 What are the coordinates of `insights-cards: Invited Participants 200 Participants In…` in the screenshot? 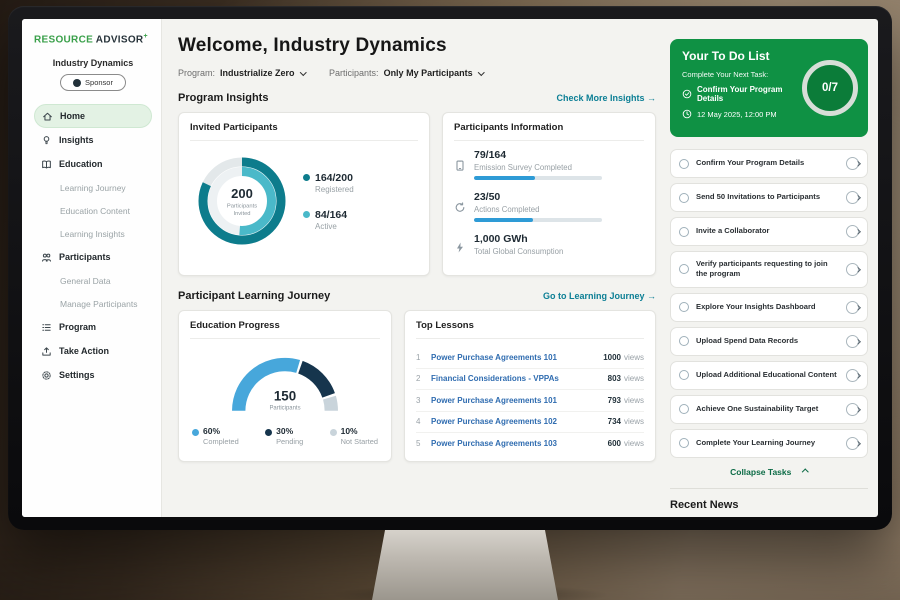 It's located at (417, 194).